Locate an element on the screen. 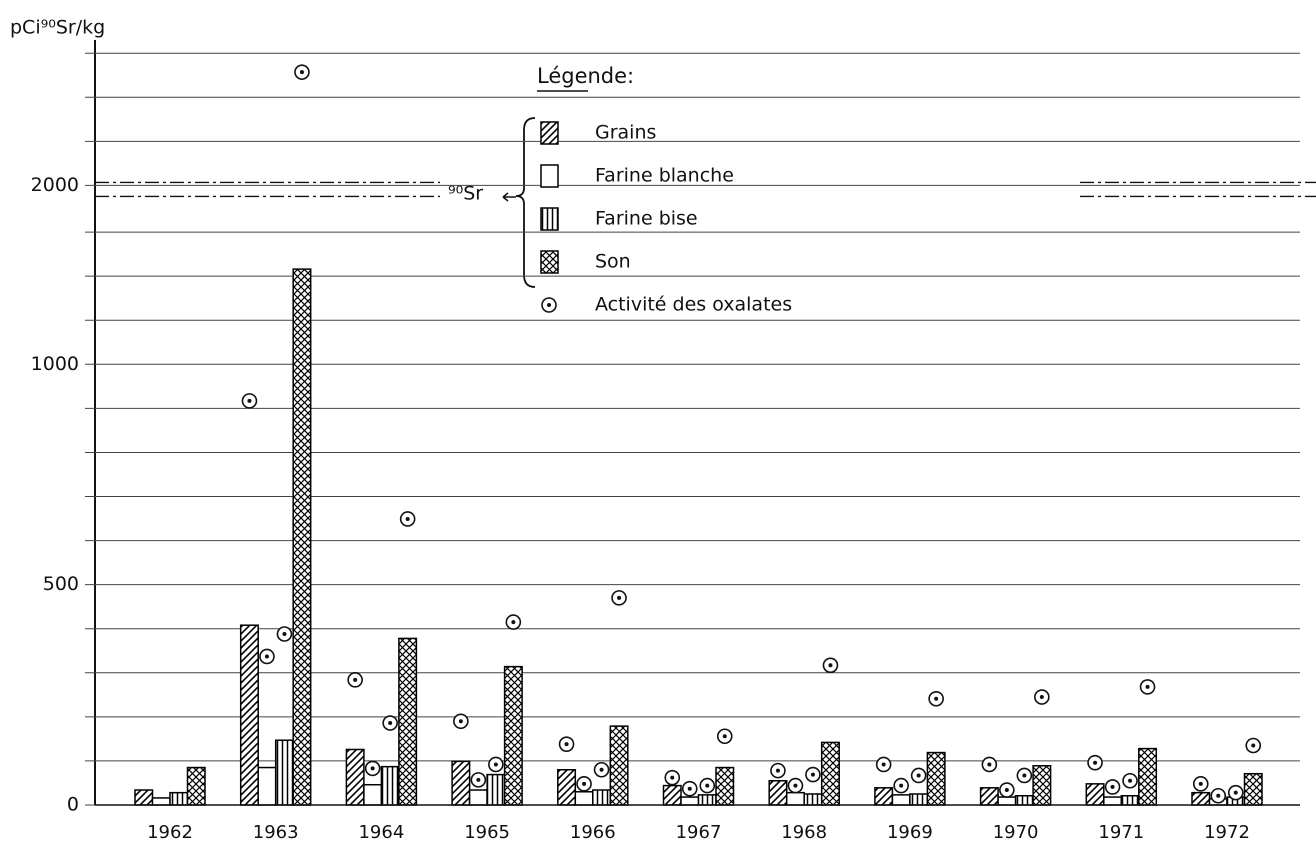 The width and height of the screenshot is (1316, 849). x-tick-label: 1970 is located at coordinates (1016, 832).